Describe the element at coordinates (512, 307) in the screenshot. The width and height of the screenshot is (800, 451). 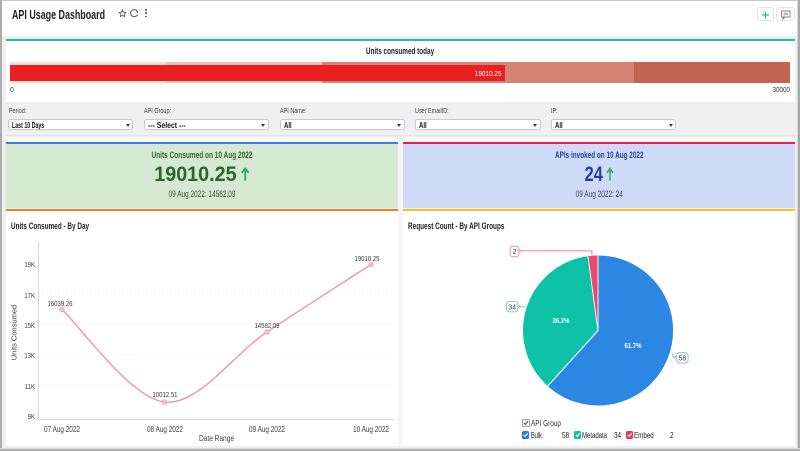
I see `svg-text: 34` at that location.